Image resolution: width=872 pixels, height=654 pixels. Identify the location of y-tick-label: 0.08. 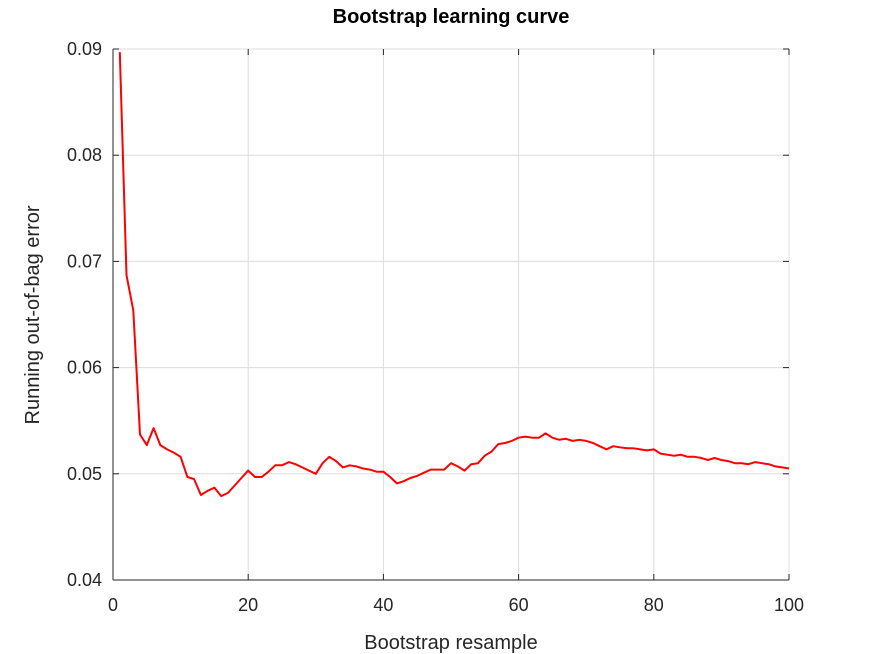
(84, 155).